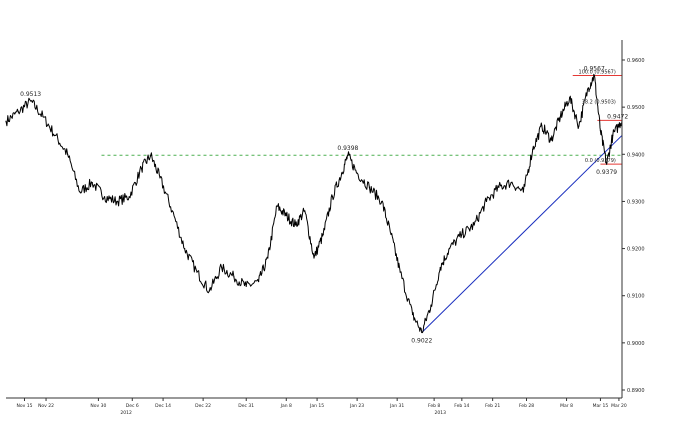  I want to click on trendline, so click(522, 234).